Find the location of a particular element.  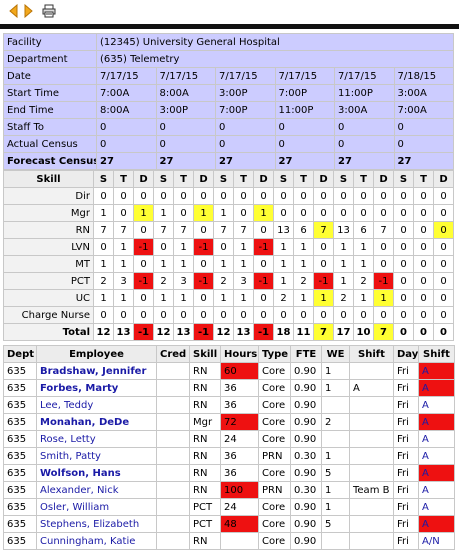

info-value: 8:00A is located at coordinates (185, 93).